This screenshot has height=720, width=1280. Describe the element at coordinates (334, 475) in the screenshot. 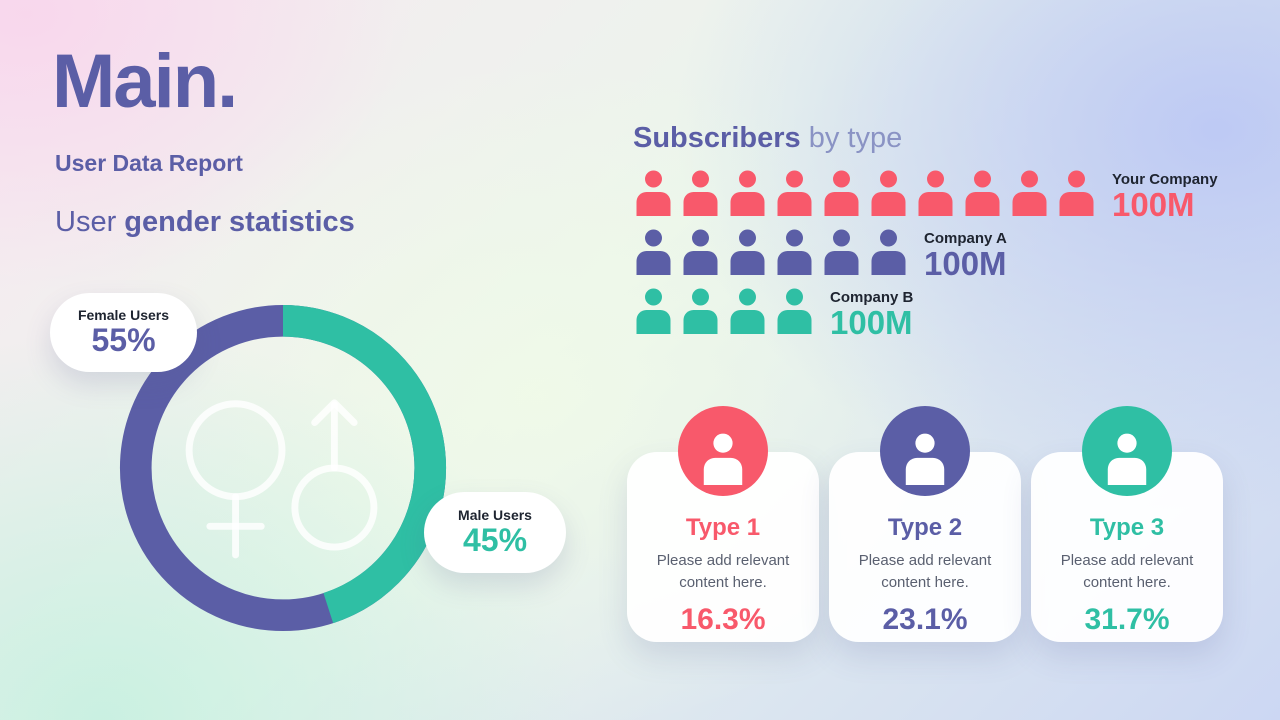

I see `male-symbol-icon` at that location.